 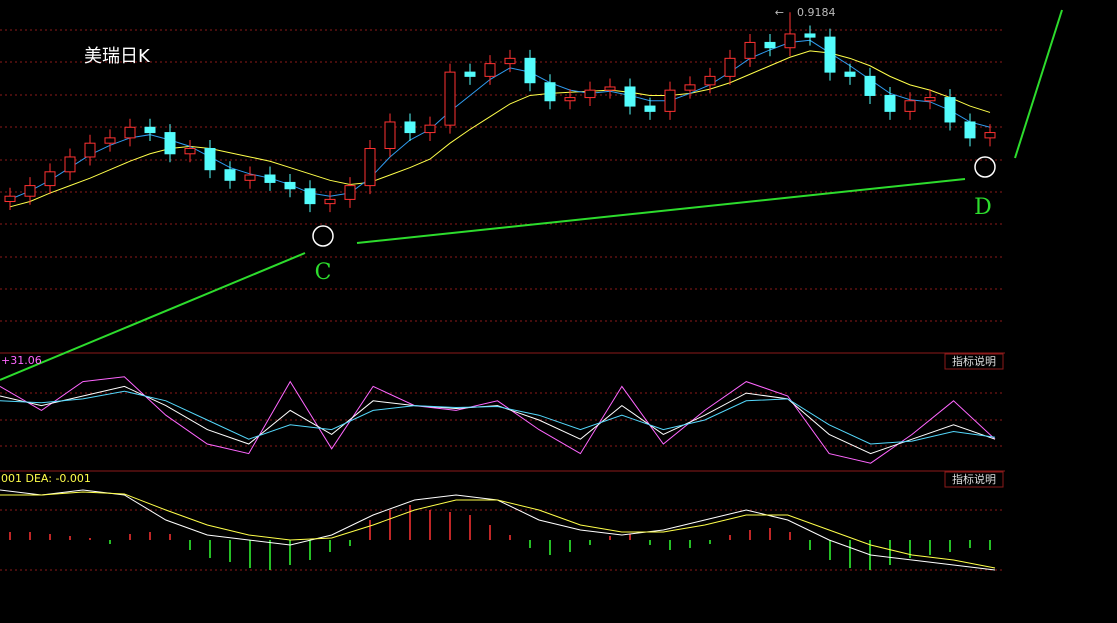 I want to click on indicator-label: +31.06, so click(x=21, y=360).